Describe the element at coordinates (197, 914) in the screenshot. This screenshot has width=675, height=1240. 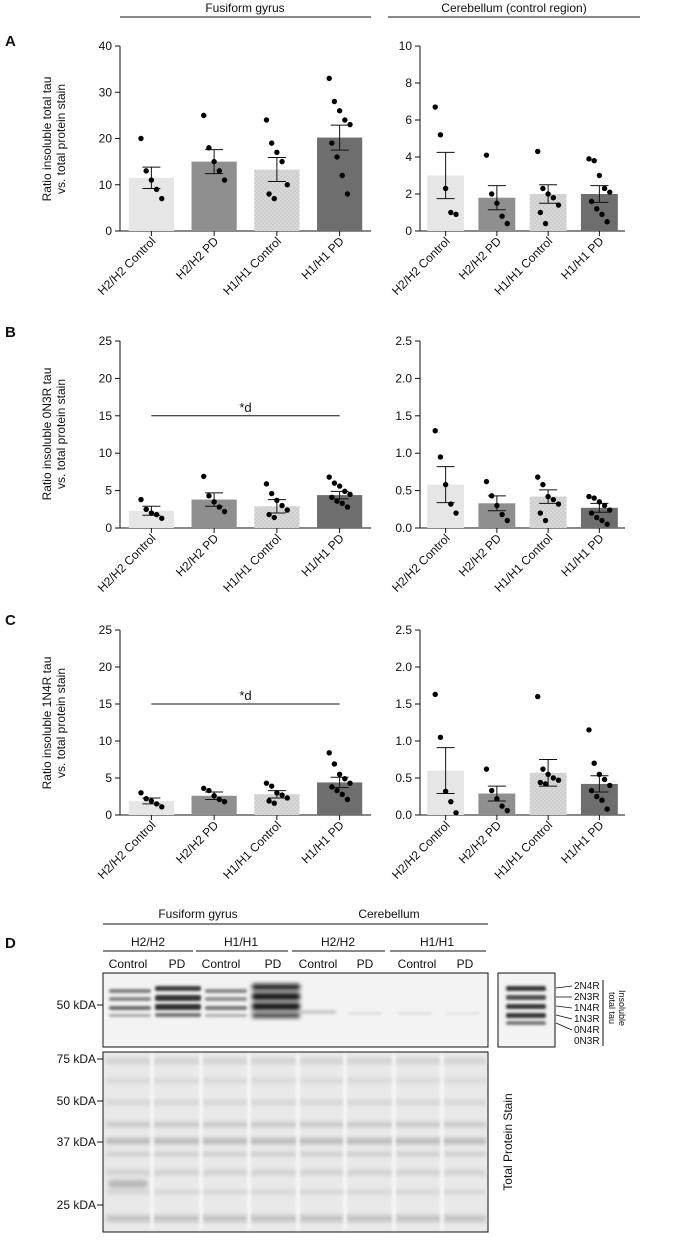
I see `blot-region-fusiform: Fusiform gyrus` at that location.